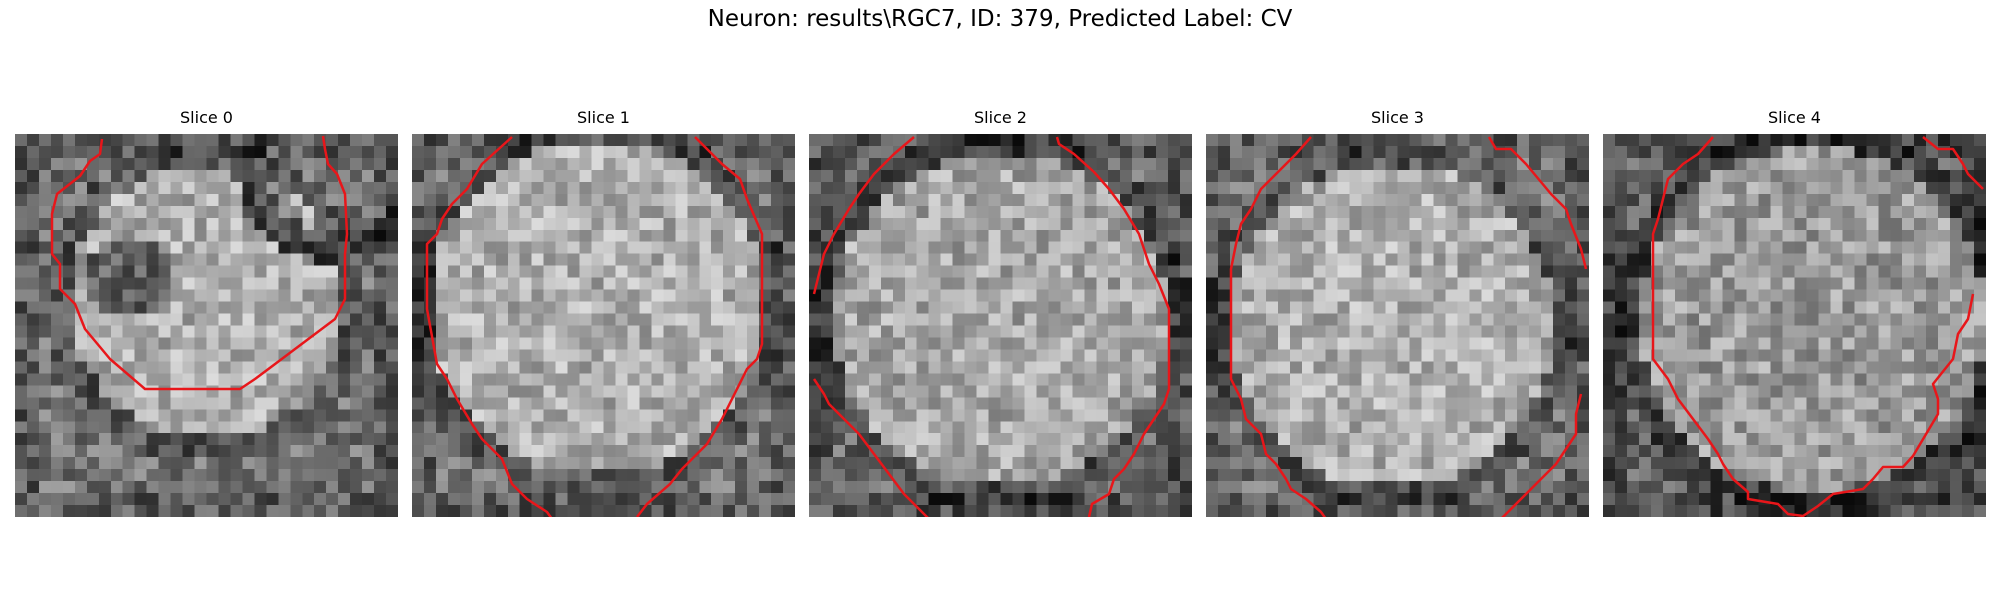  What do you see at coordinates (206, 117) in the screenshot?
I see `slice-title: Slice 0` at bounding box center [206, 117].